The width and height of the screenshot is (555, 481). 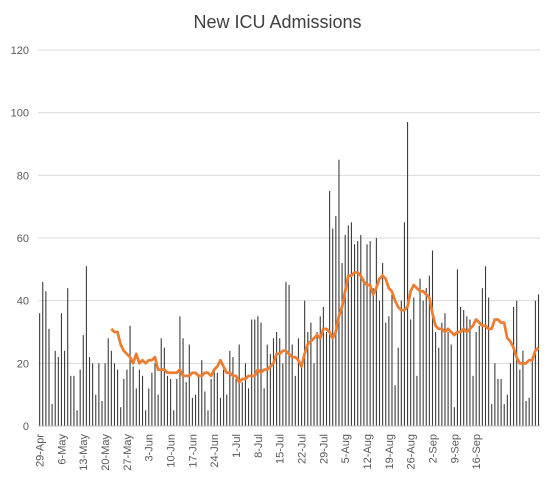 What do you see at coordinates (346, 448) in the screenshot?
I see `x-tick-label: 5-Aug` at bounding box center [346, 448].